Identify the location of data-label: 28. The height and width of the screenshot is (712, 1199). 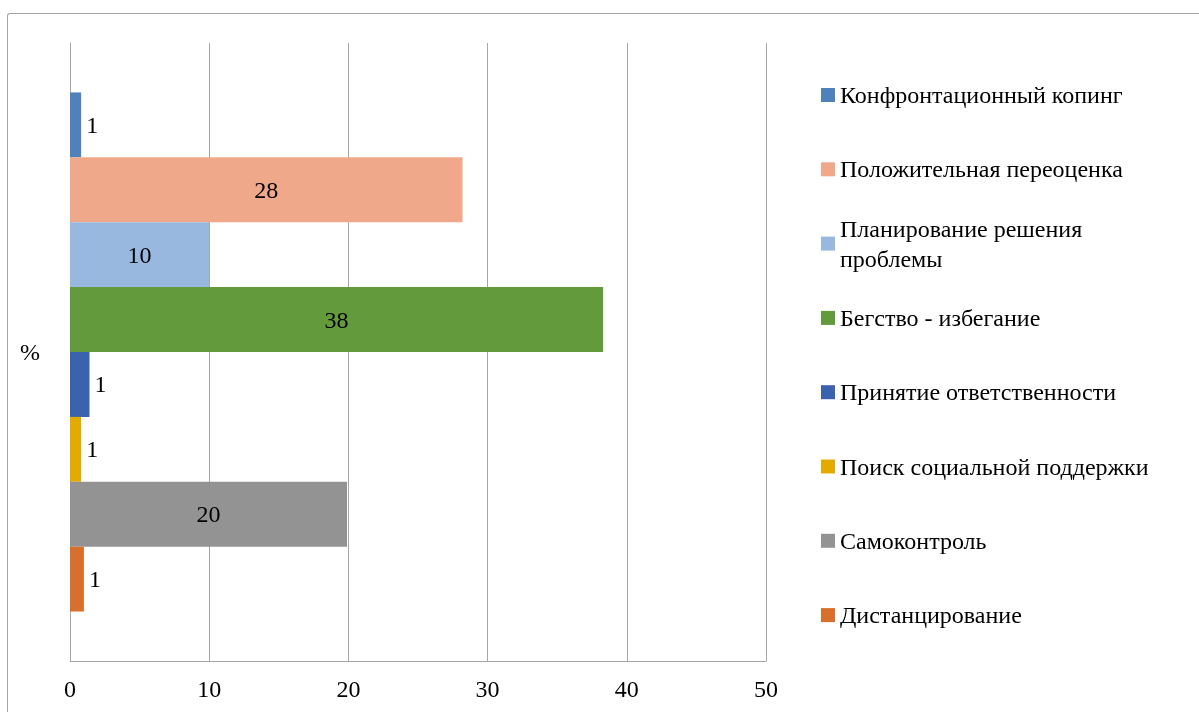
(266, 189).